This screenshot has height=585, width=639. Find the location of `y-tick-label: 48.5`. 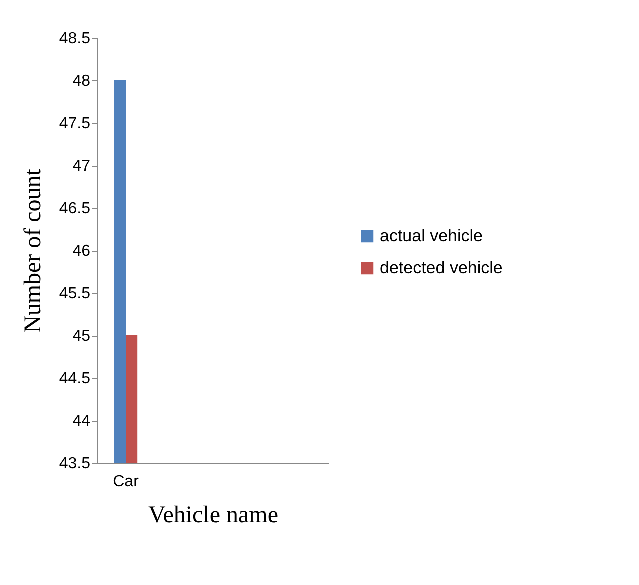

y-tick-label: 48.5 is located at coordinates (75, 39).